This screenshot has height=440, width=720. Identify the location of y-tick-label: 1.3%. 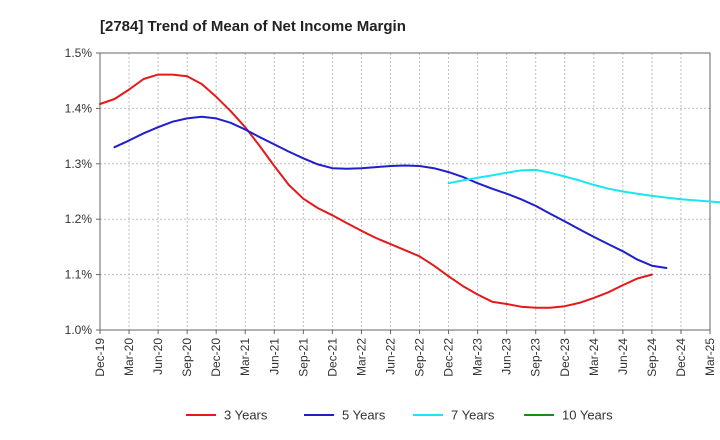
(79, 164).